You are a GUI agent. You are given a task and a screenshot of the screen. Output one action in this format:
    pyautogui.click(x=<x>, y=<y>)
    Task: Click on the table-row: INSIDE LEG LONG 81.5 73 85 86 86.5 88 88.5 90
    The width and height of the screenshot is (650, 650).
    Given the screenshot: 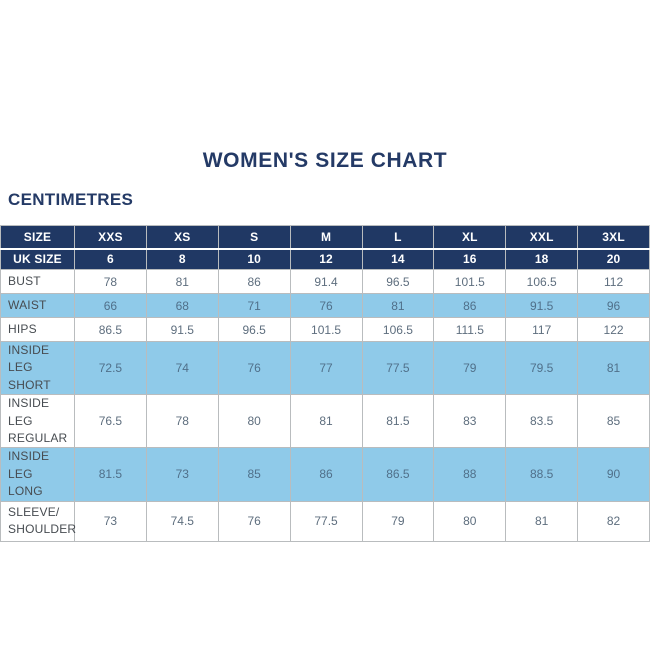 What is the action you would take?
    pyautogui.click(x=325, y=474)
    